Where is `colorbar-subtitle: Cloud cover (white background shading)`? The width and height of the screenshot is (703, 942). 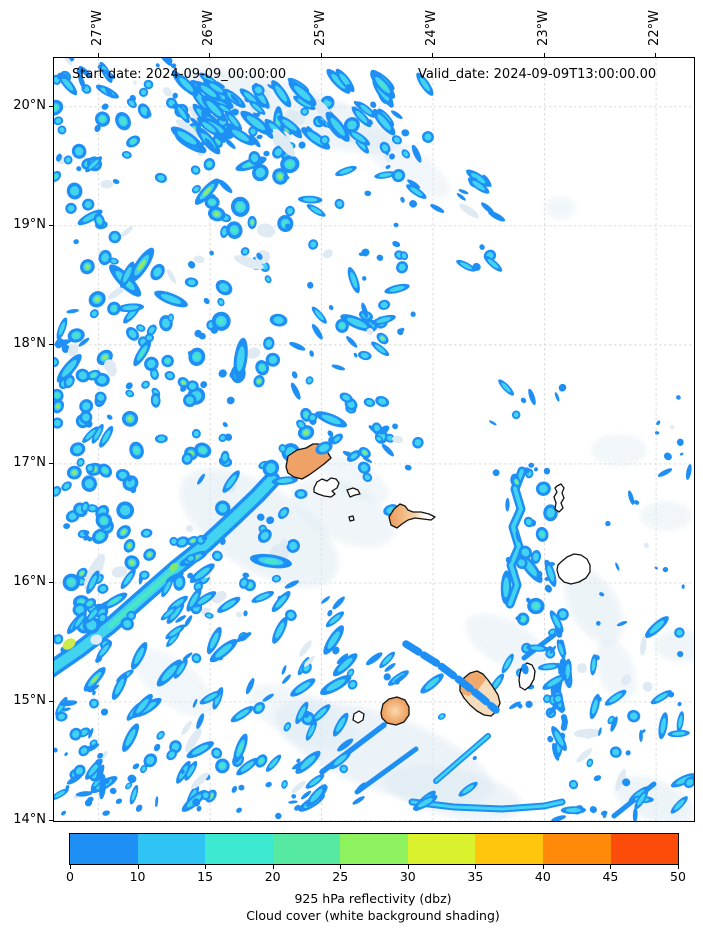 colorbar-subtitle: Cloud cover (white background shading) is located at coordinates (373, 915).